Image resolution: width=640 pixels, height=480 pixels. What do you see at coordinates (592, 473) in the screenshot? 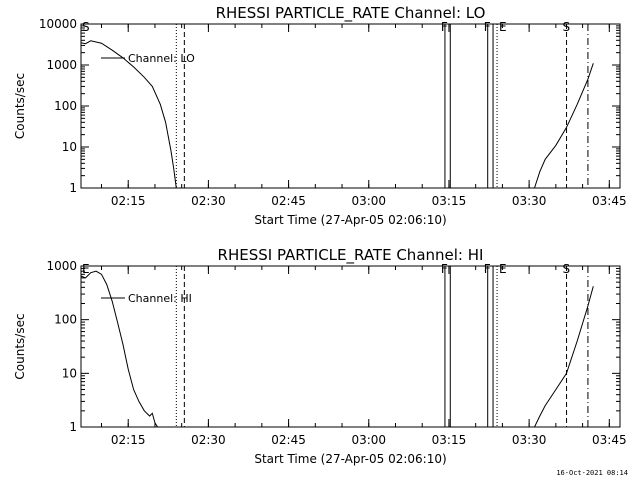
I see `footer-timestamp: 16-Oct-2021 08:14` at bounding box center [592, 473].